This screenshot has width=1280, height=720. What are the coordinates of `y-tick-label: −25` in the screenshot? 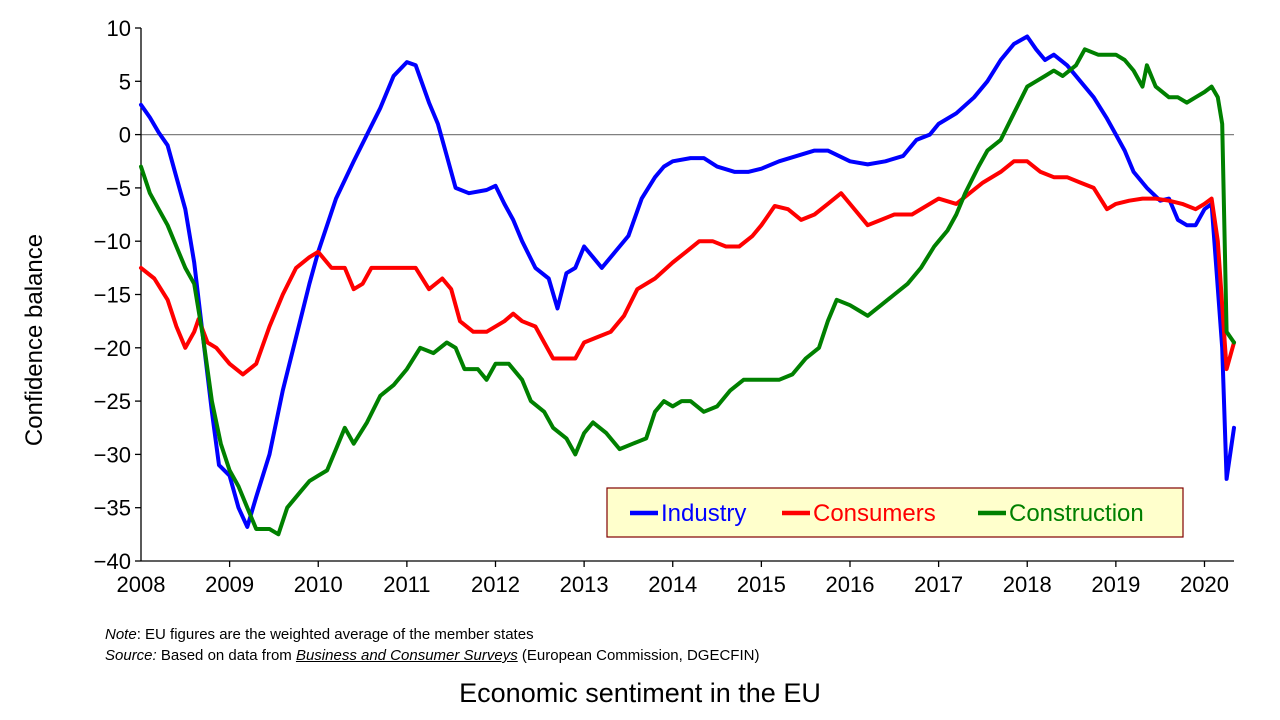 It's located at (112, 401).